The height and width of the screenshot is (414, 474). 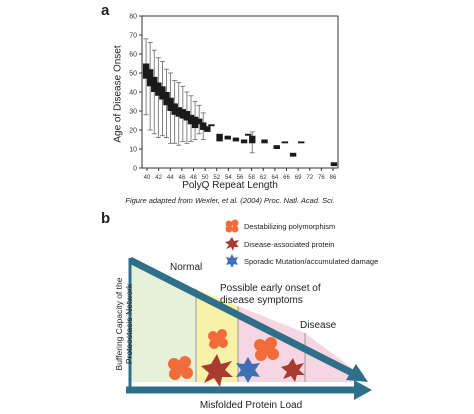 I want to click on y-tick-label: 70, so click(x=133, y=36).